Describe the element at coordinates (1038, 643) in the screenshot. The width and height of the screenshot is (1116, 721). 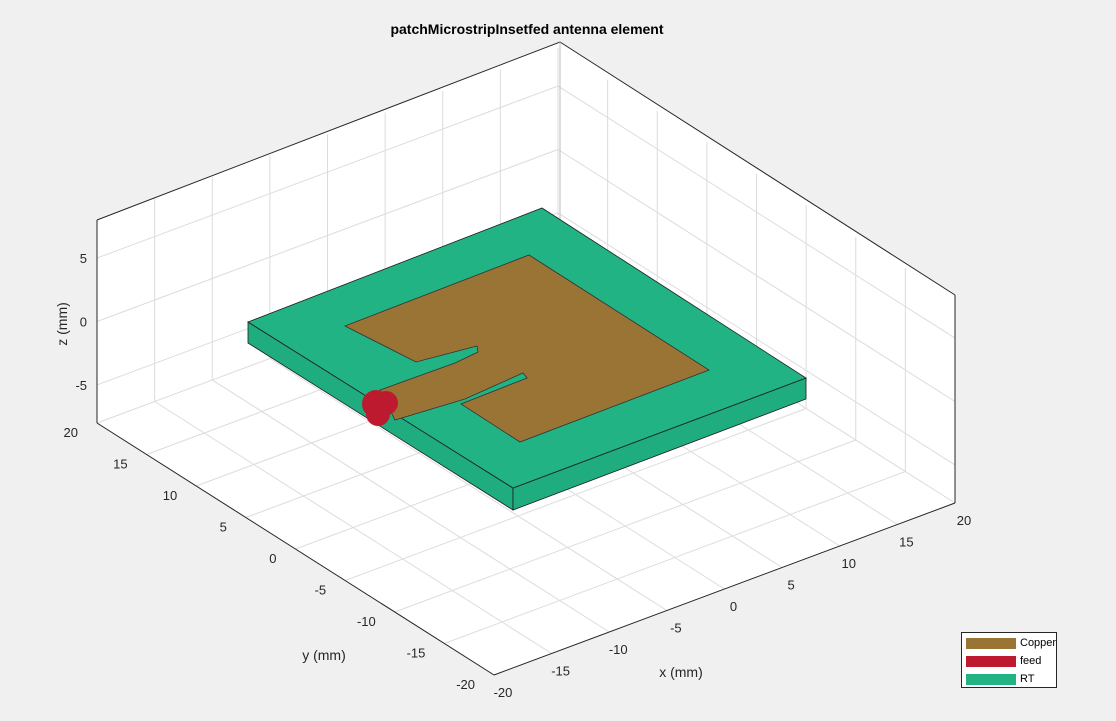
I see `legend-label-copper: Copper` at that location.